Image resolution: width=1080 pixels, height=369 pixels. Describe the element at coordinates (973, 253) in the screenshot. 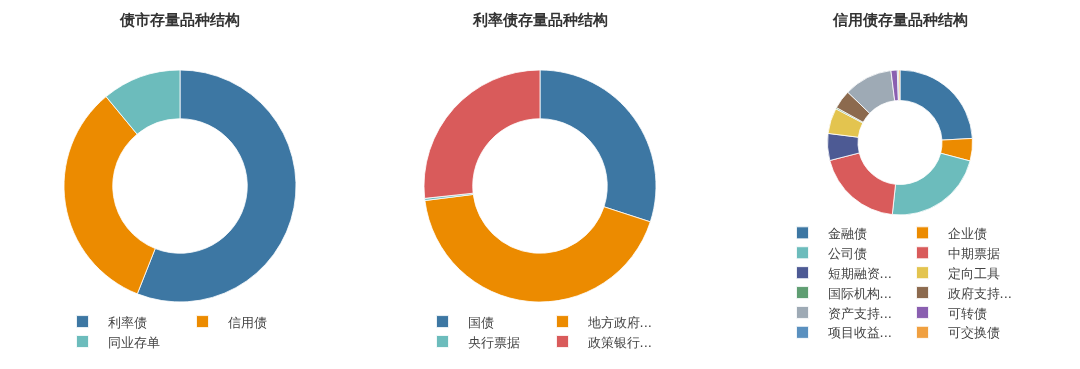

I see `legend-label: 中期票据` at that location.